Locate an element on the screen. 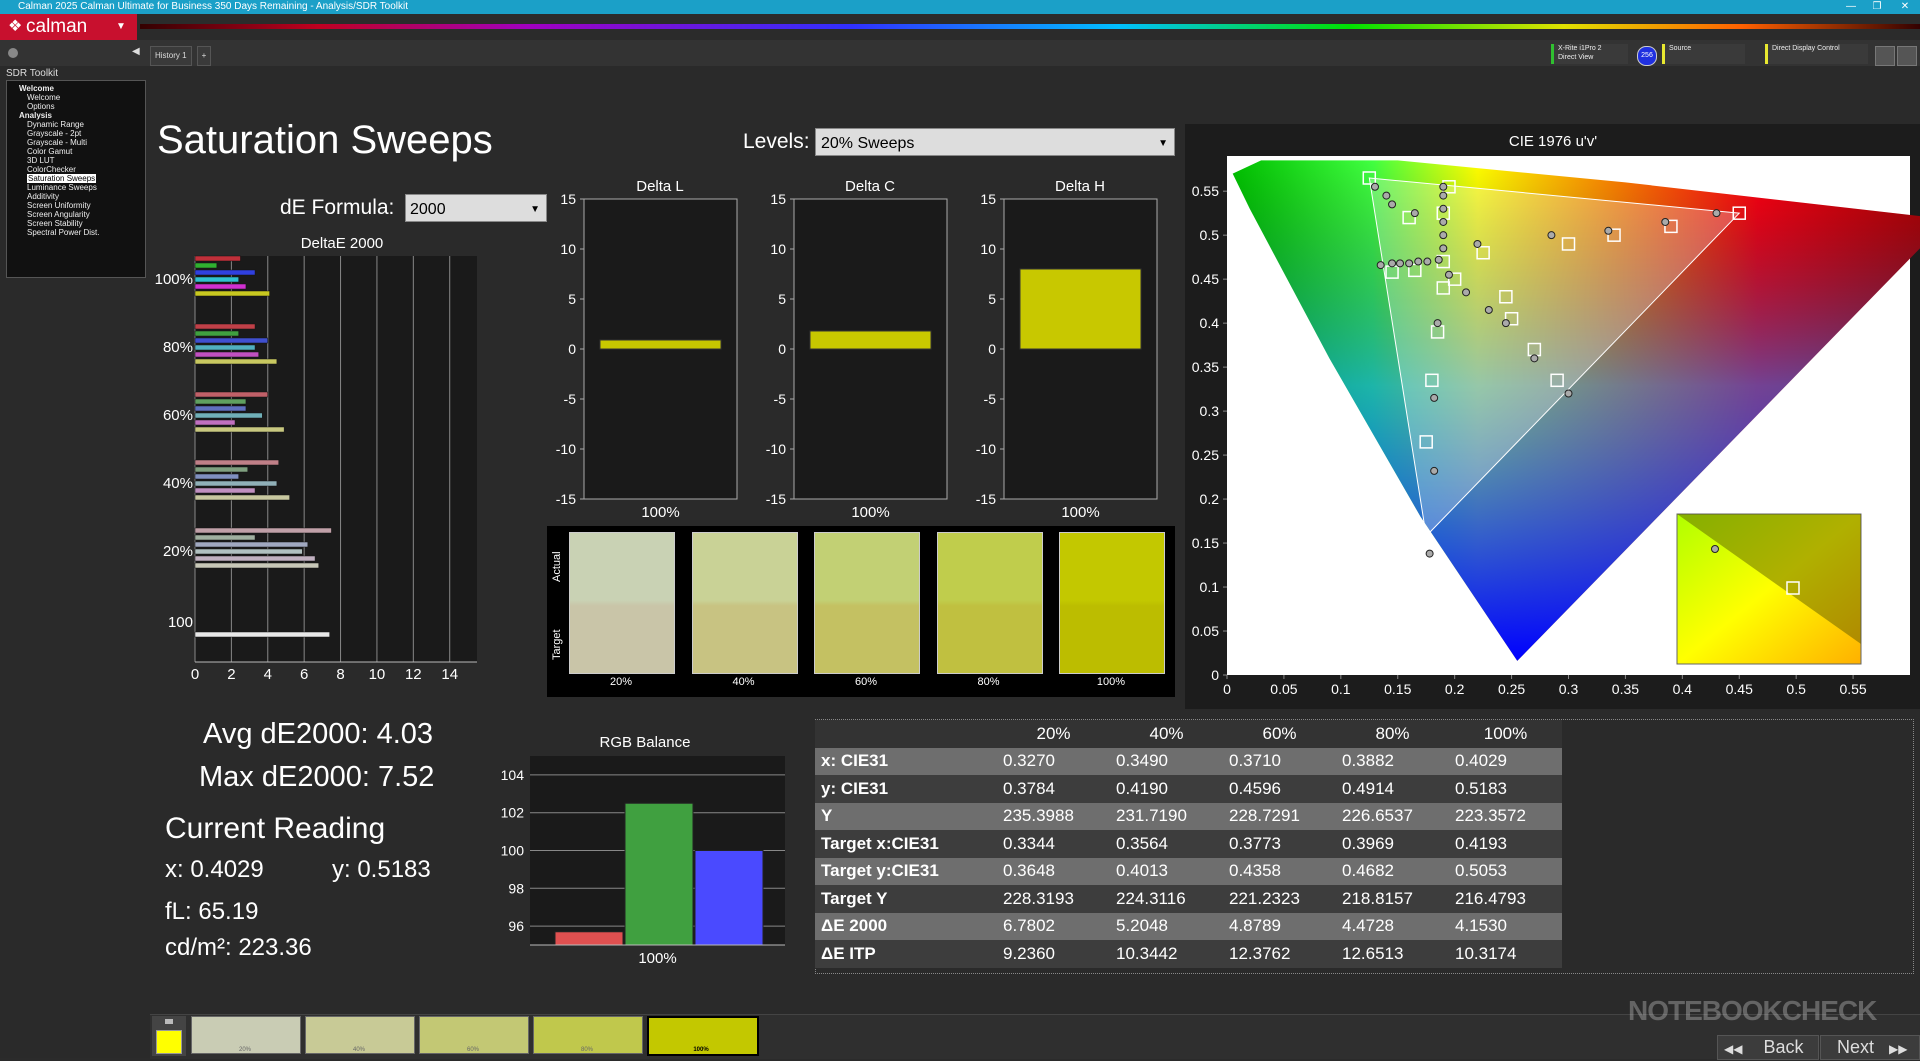 This screenshot has width=1920, height=1061. sidebar-item: Options is located at coordinates (41, 106).